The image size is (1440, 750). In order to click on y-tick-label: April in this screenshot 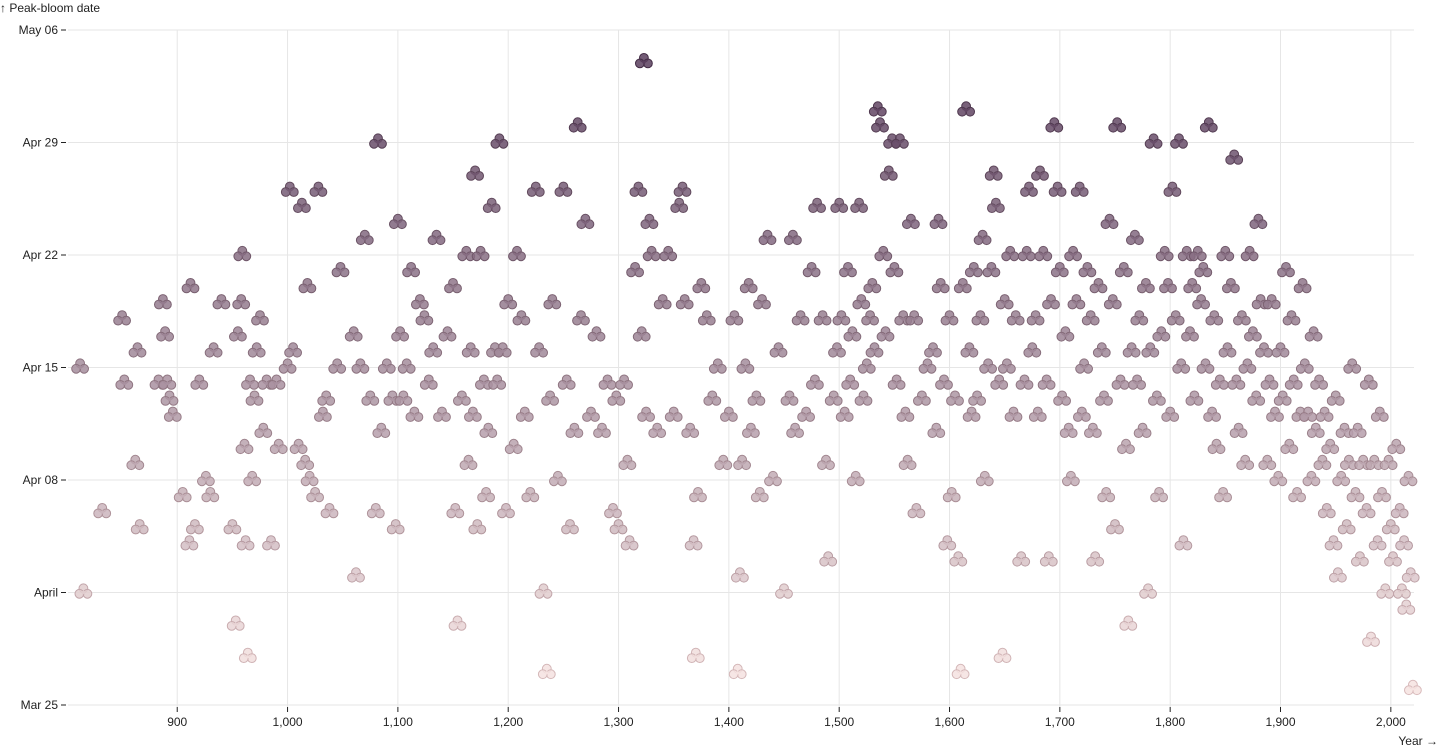, I will do `click(46, 593)`.